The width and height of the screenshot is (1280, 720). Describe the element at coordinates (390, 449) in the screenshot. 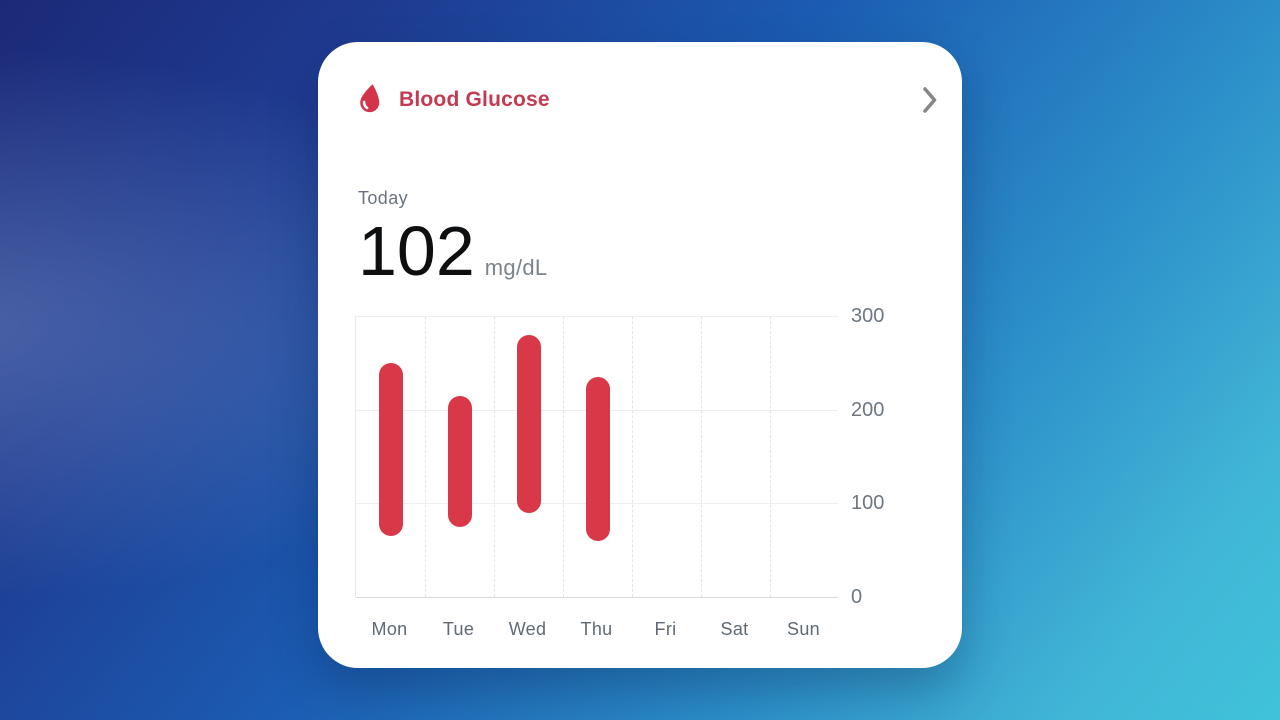

I see `range-bar-mon` at that location.